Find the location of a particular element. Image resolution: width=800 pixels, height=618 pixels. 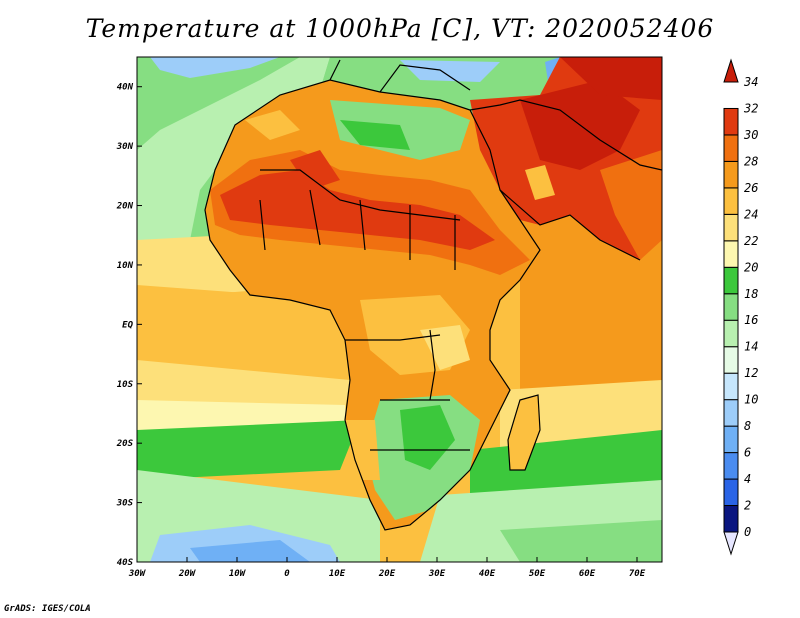

colorbar-label: 10 is located at coordinates (751, 400).